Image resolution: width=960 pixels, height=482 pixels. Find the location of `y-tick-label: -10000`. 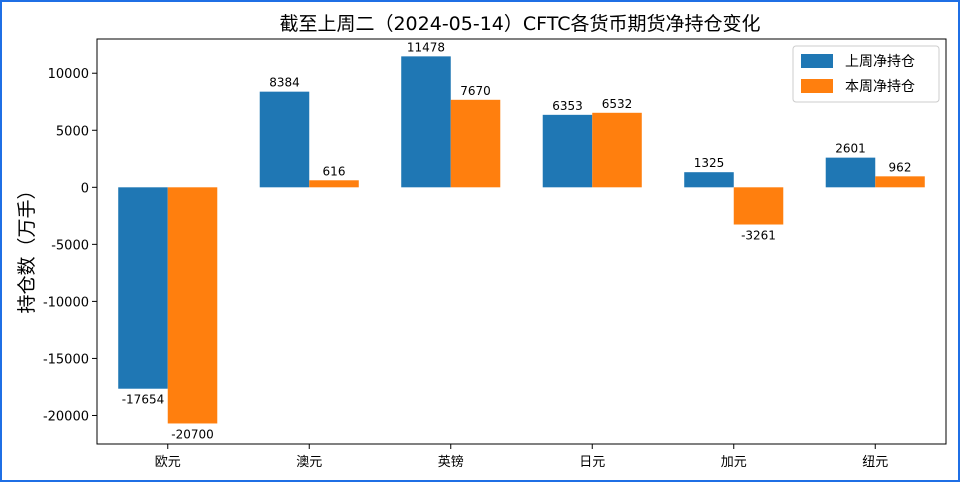

y-tick-label: -10000 is located at coordinates (66, 302).